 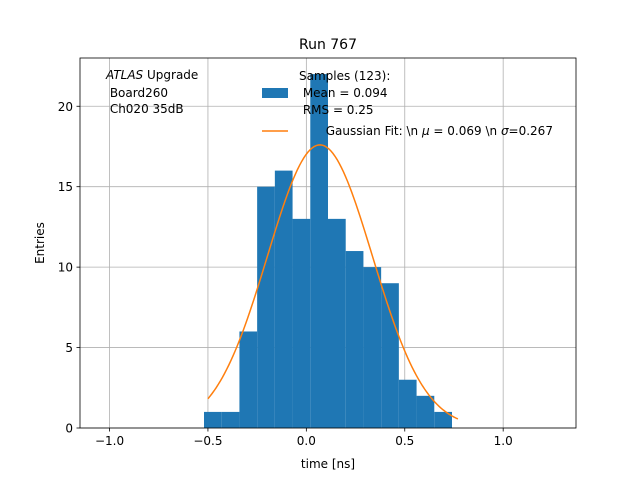 What do you see at coordinates (336, 110) in the screenshot?
I see `legend-hist-line3: RMS = 0.25` at bounding box center [336, 110].